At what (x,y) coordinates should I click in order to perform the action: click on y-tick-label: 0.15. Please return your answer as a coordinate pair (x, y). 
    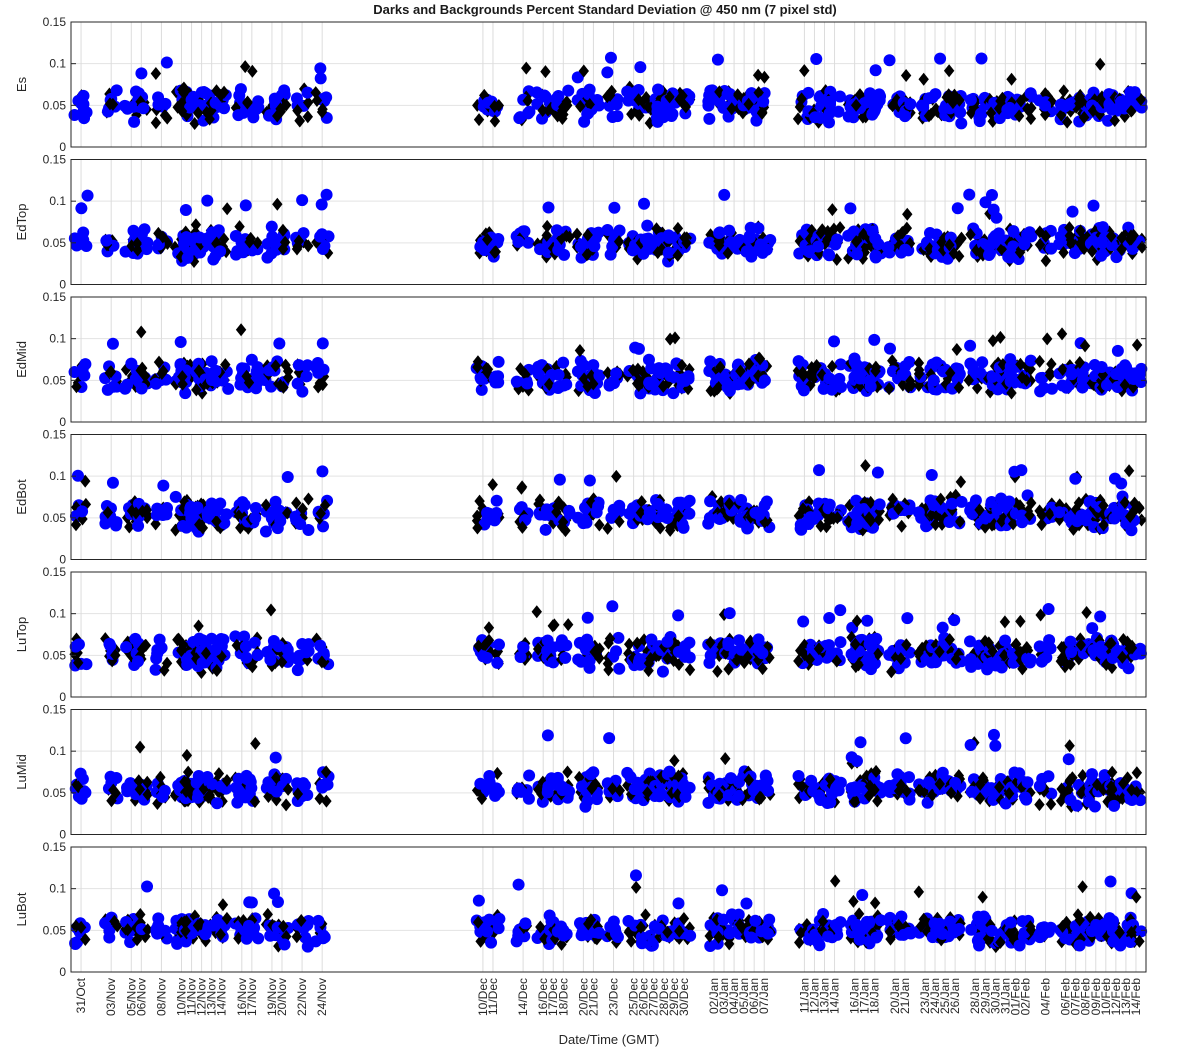
    Looking at the image, I should click on (55, 297).